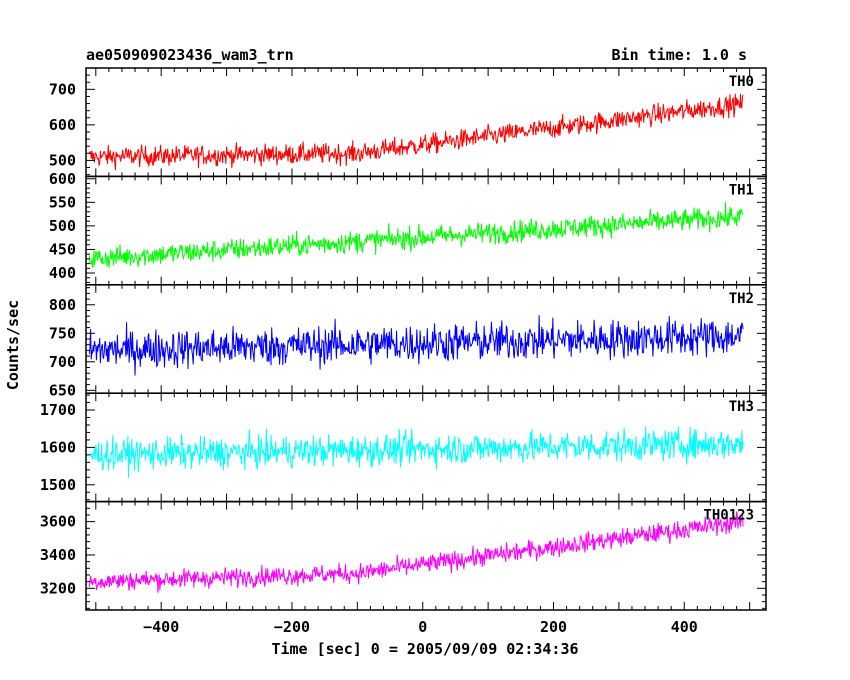 This screenshot has width=850, height=680. I want to click on y-tick-label: 550, so click(62, 202).